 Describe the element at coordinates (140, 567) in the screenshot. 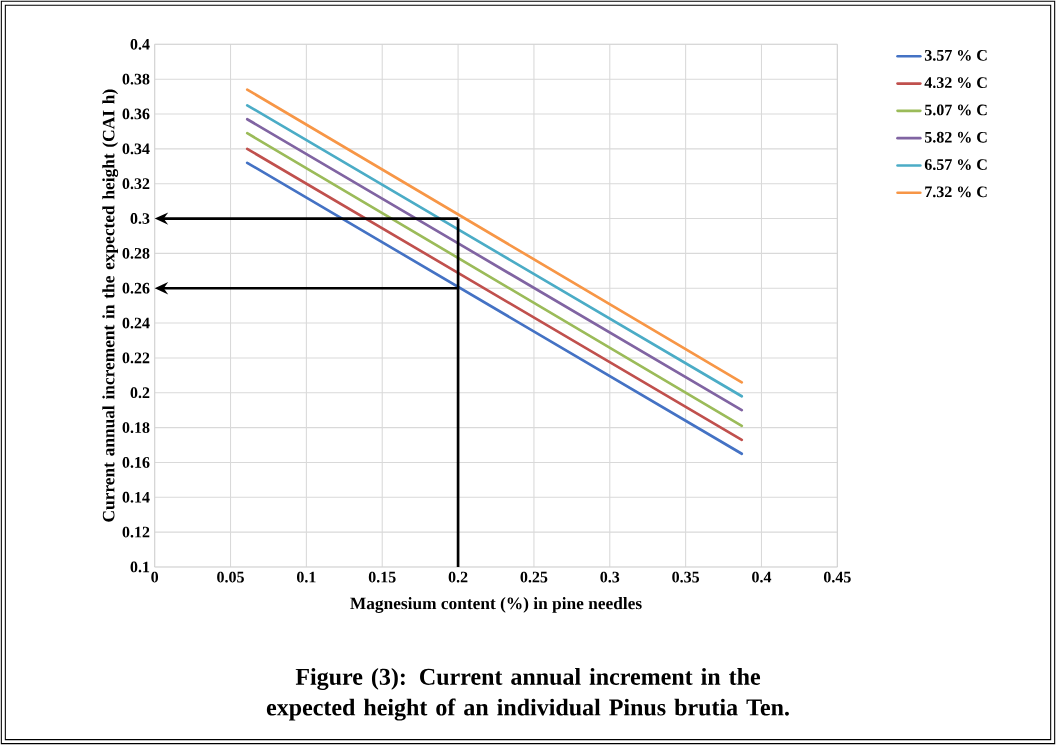

I see `y-tick-label: 0.1` at that location.